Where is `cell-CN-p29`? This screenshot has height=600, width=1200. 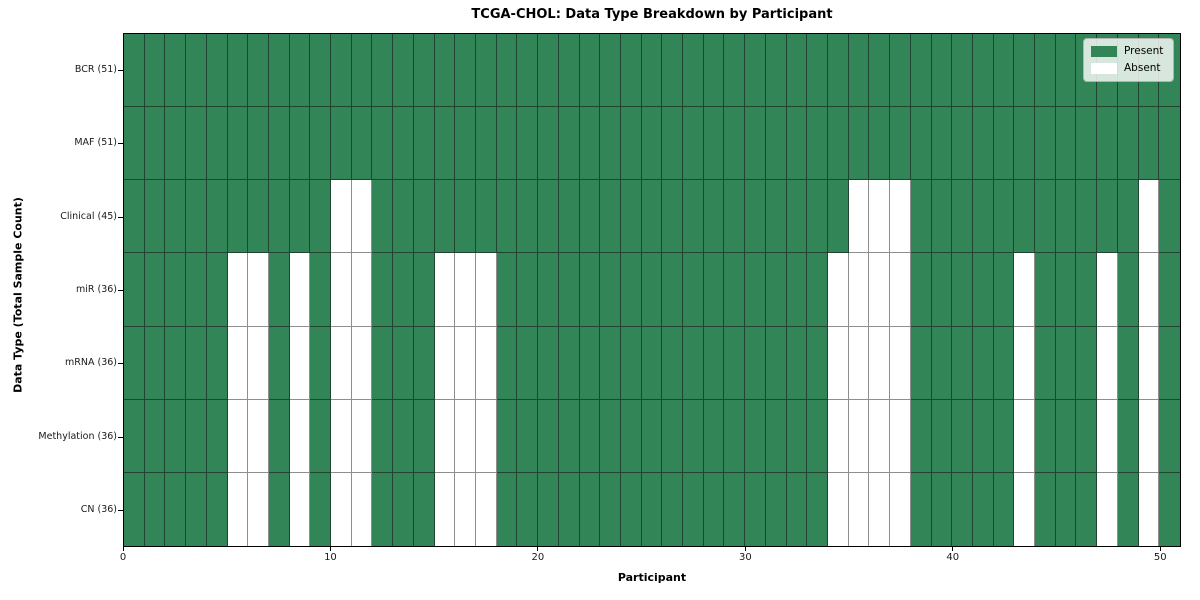
cell-CN-p29 is located at coordinates (735, 509).